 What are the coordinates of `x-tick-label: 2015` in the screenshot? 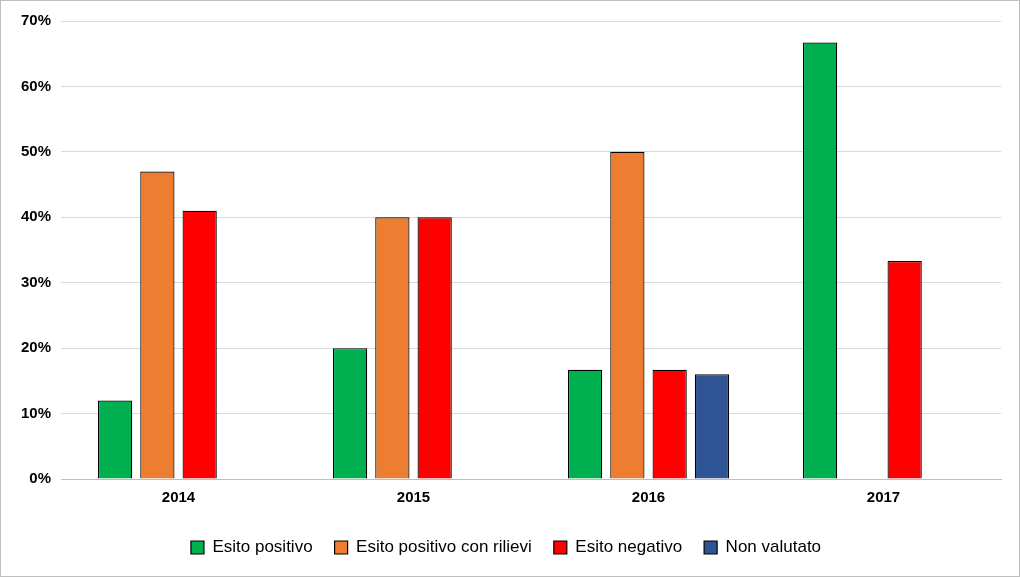 It's located at (413, 497).